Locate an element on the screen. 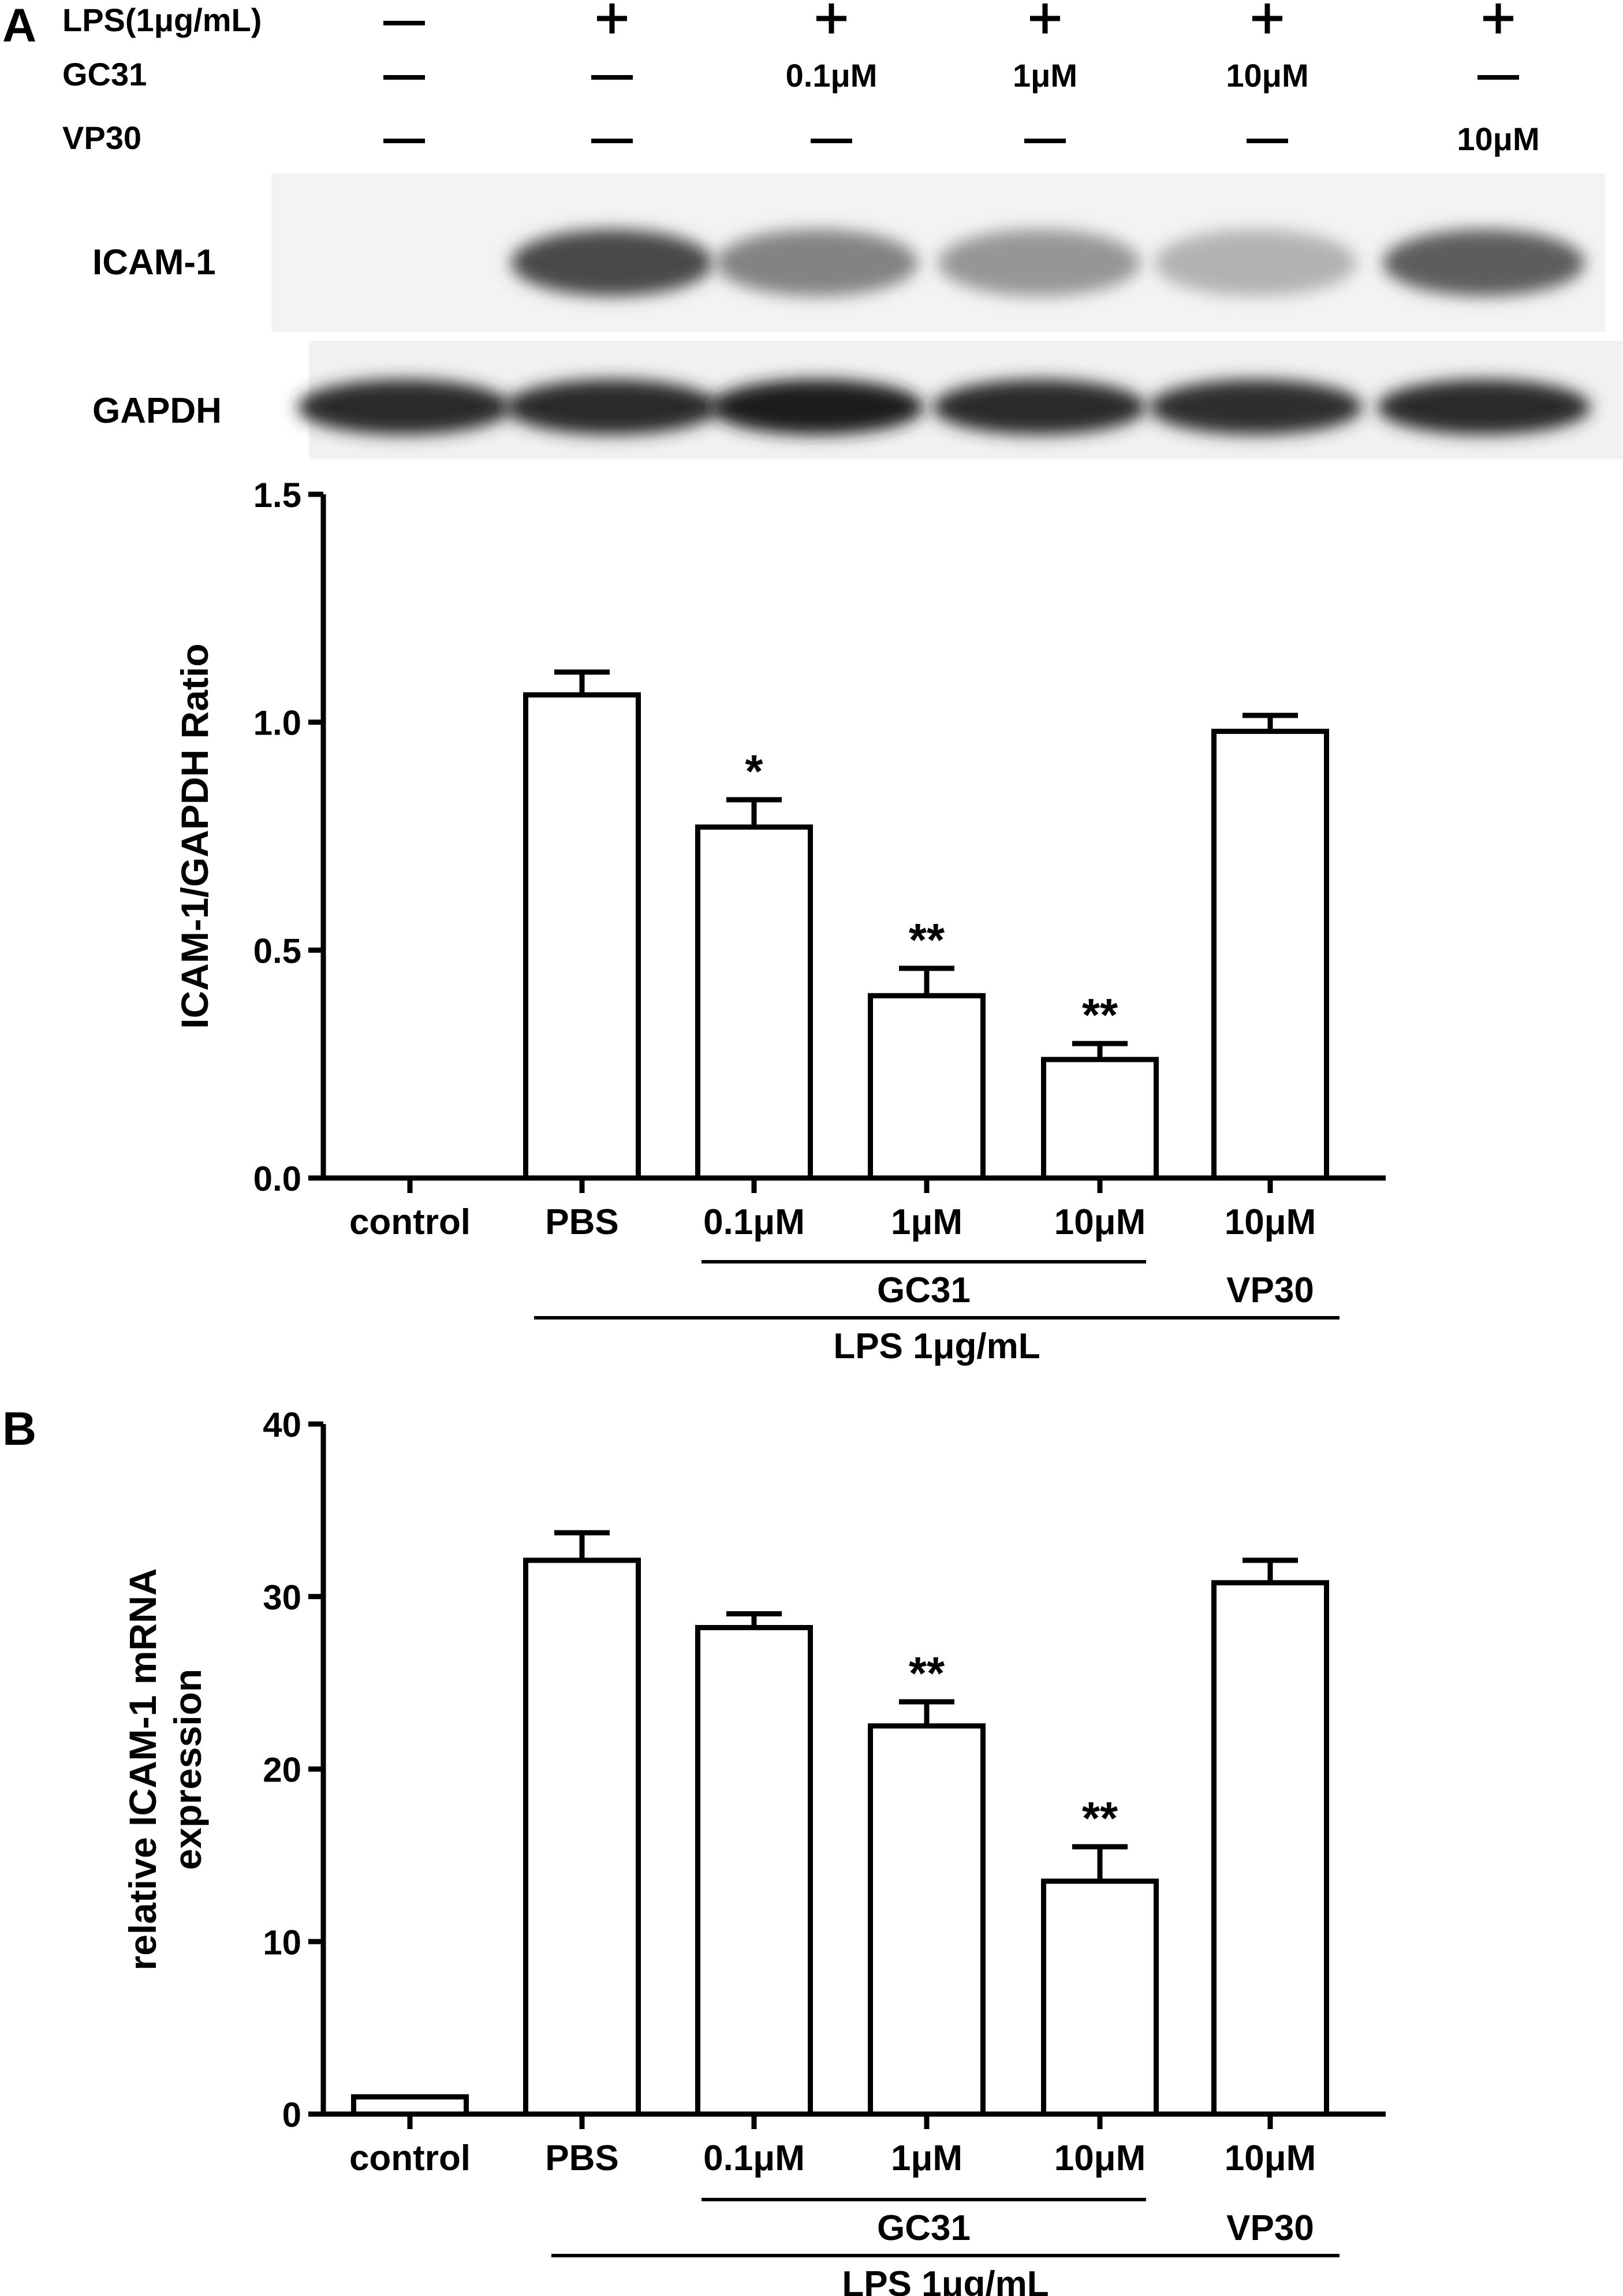 This screenshot has width=1623, height=2296. y-tick-label: 0 is located at coordinates (291, 2115).